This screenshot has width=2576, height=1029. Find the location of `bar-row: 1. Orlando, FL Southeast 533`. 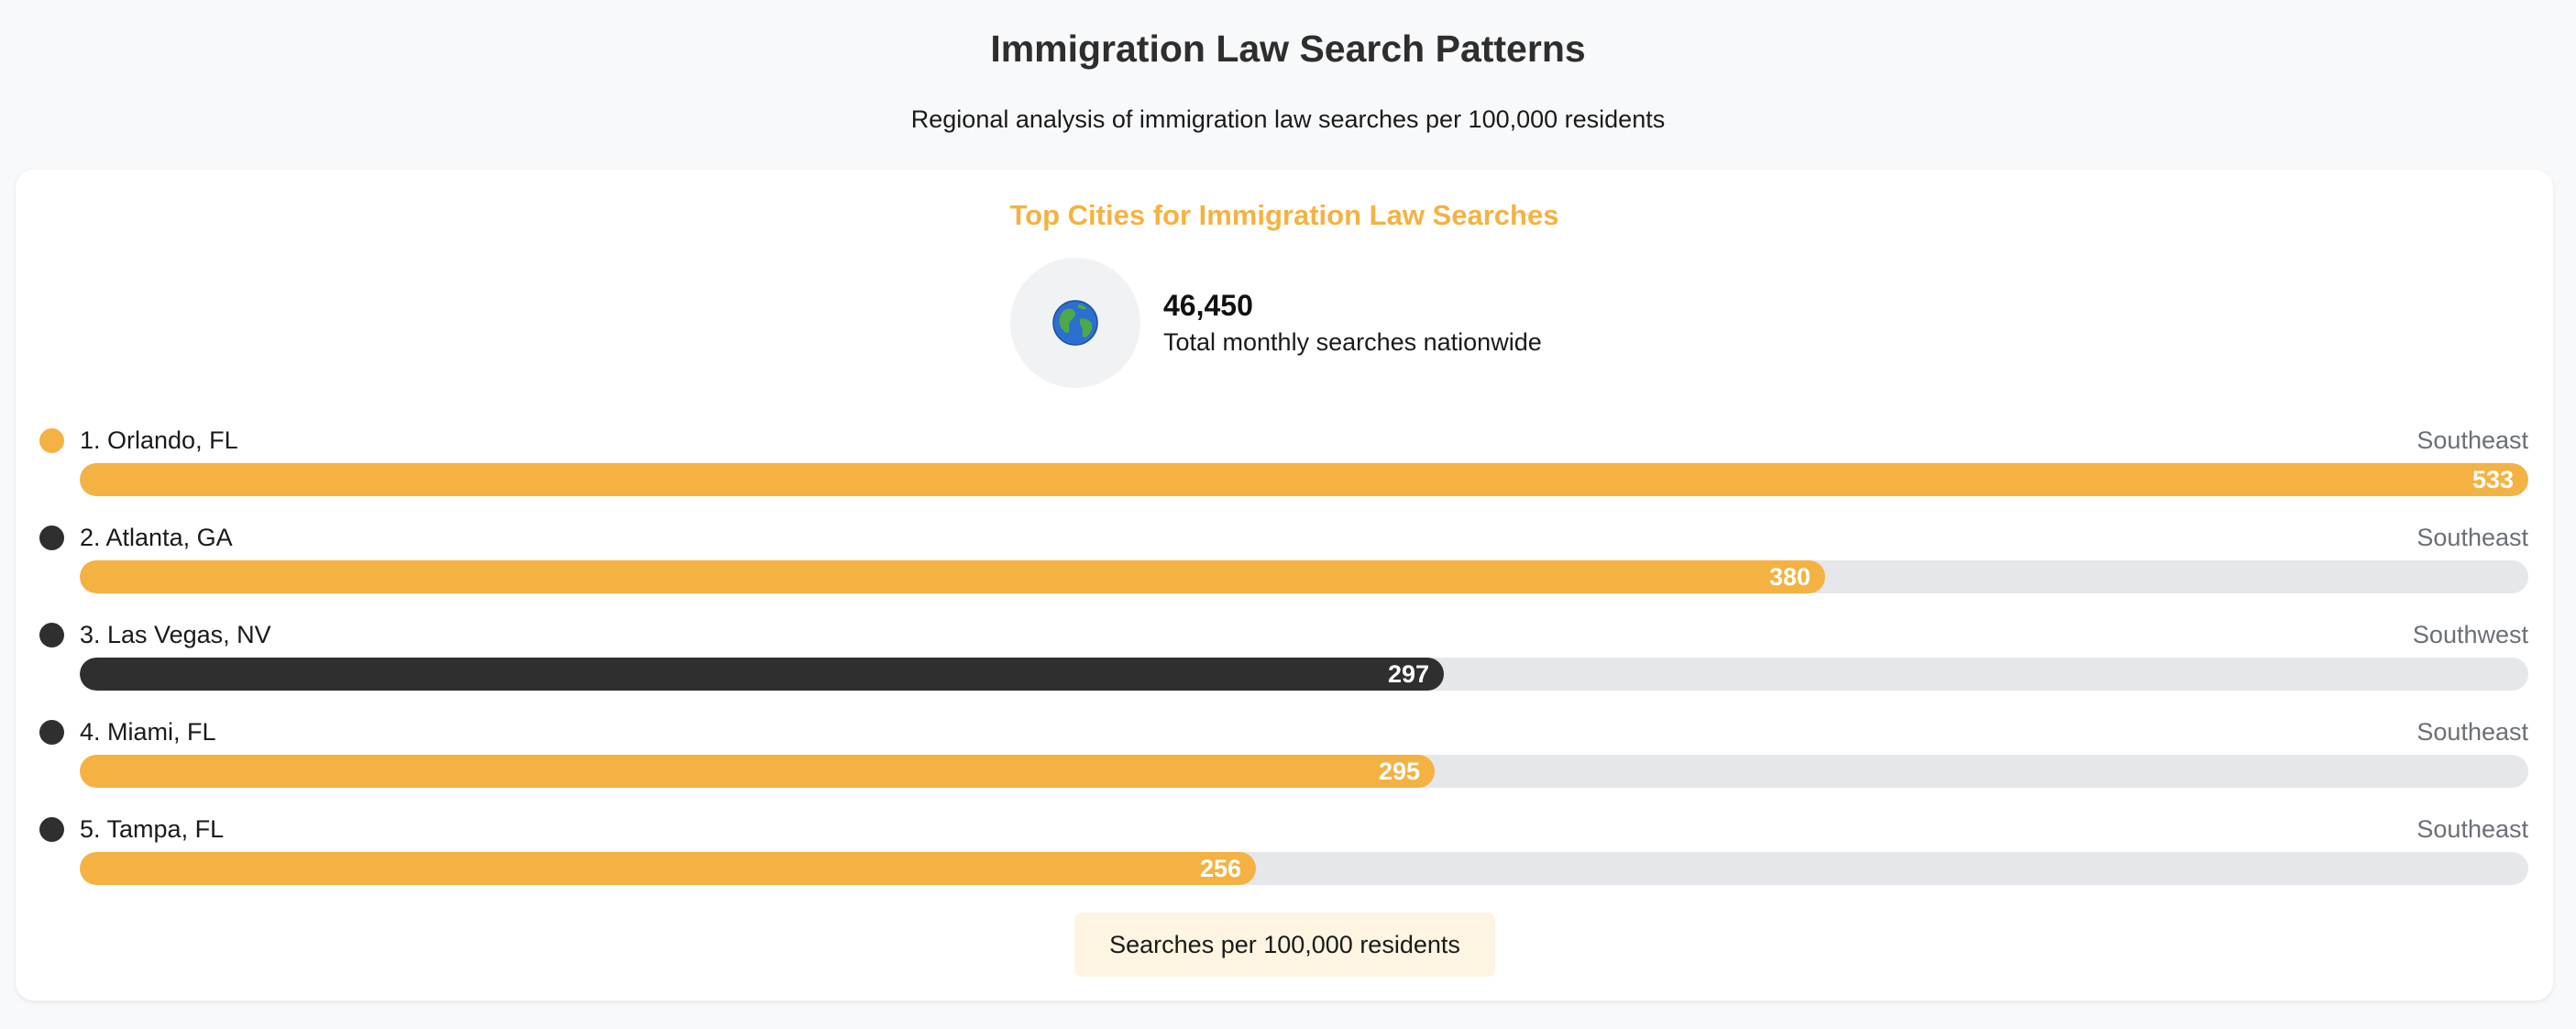

bar-row: 1. Orlando, FL Southeast 533 is located at coordinates (1284, 465).